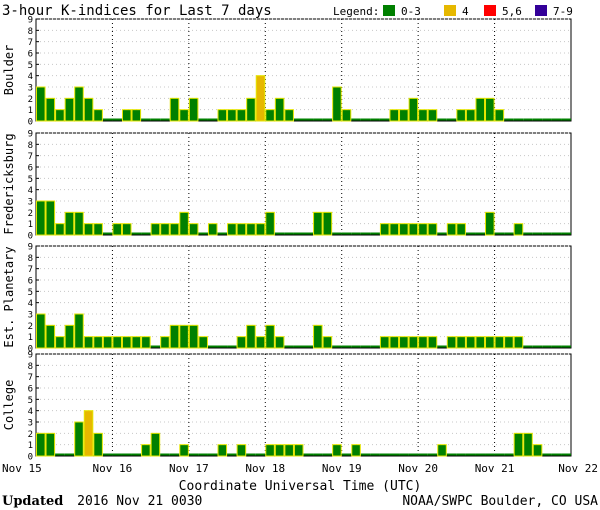 Image resolution: width=600 pixels, height=510 pixels. Describe the element at coordinates (9, 70) in the screenshot. I see `station-label: Boulder` at that location.